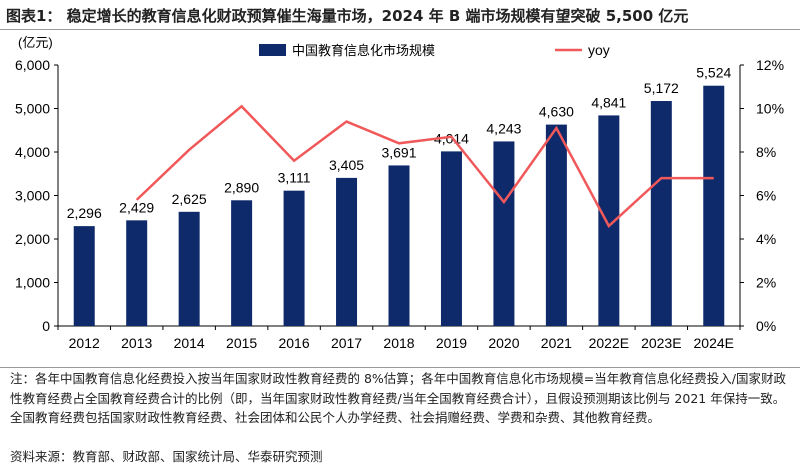 The height and width of the screenshot is (469, 800). What do you see at coordinates (32, 109) in the screenshot?
I see `left-tick-label: 5,000` at bounding box center [32, 109].